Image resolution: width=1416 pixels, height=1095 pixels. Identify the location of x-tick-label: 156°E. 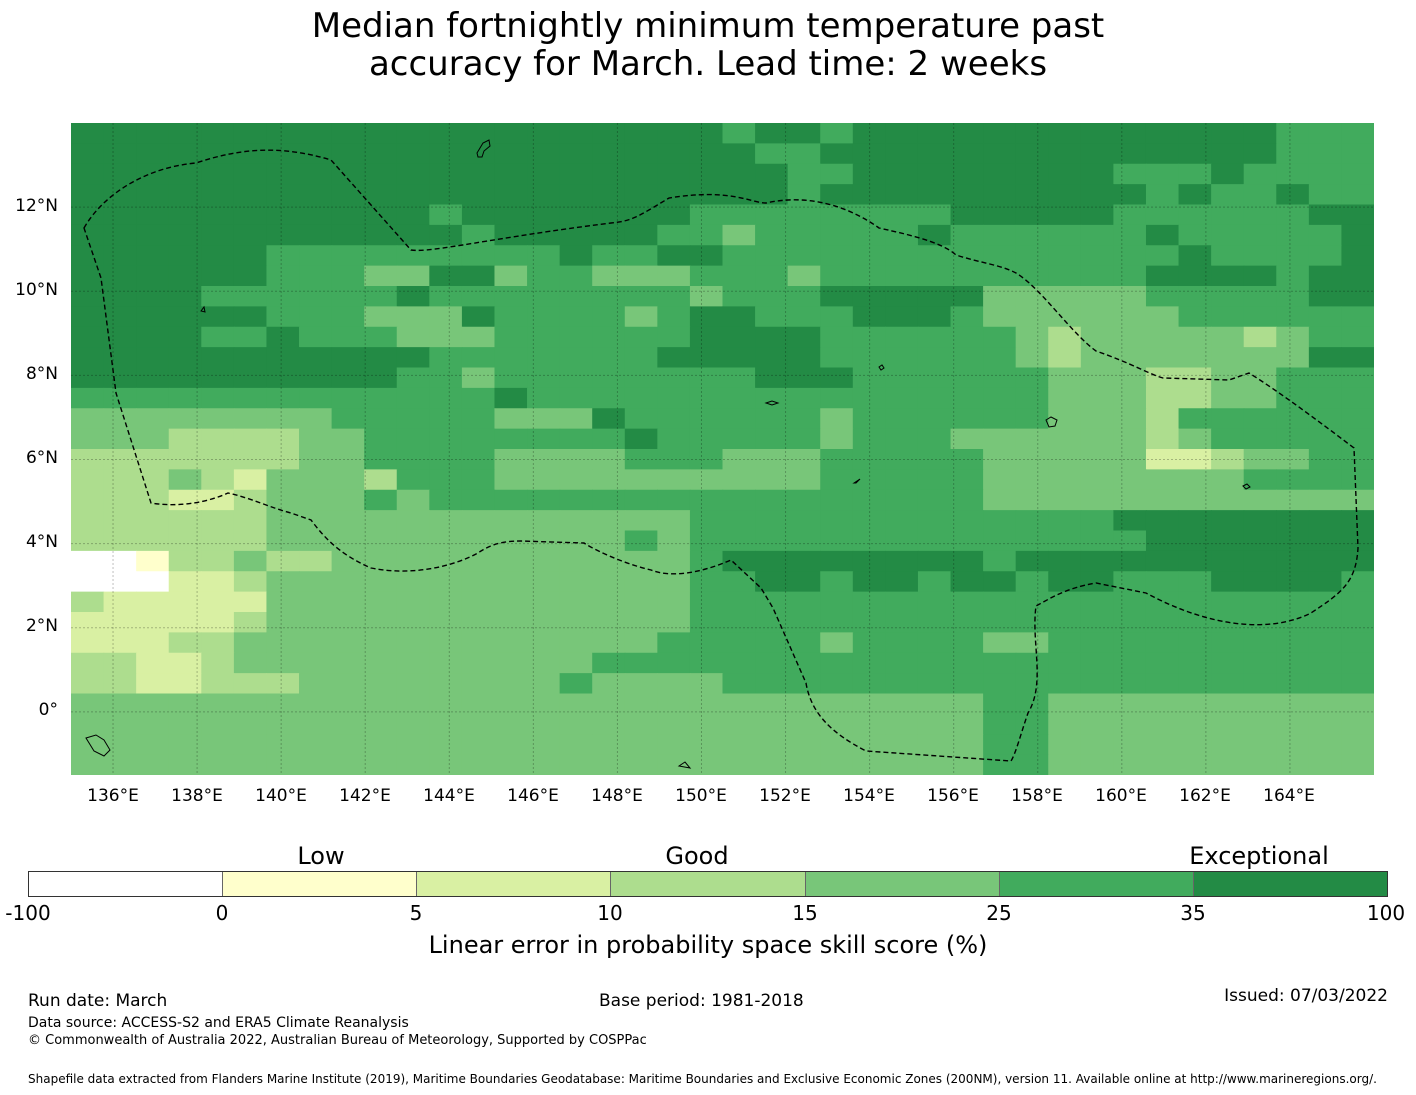
(953, 796).